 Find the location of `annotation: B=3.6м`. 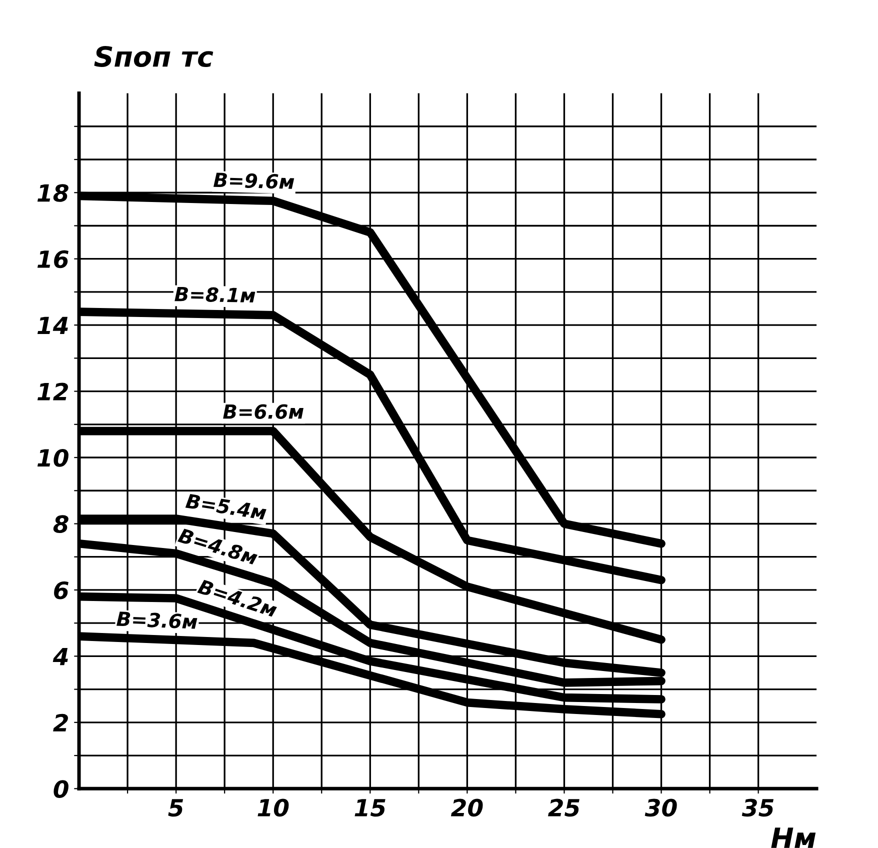

annotation: B=3.6м is located at coordinates (157, 620).